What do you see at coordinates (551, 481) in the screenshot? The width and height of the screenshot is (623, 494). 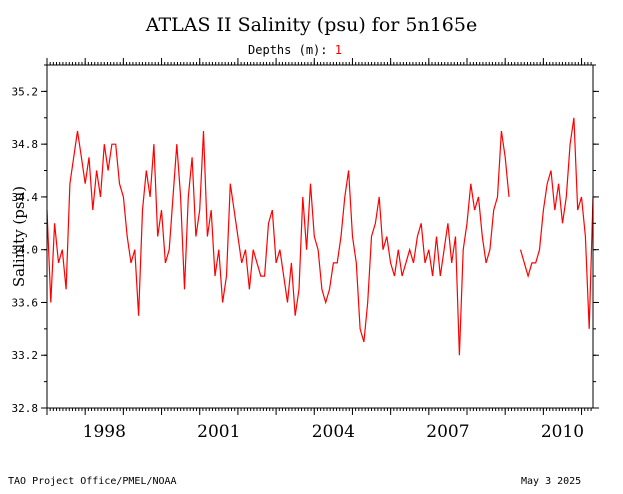 I see `footer-date: May 3 2025` at bounding box center [551, 481].